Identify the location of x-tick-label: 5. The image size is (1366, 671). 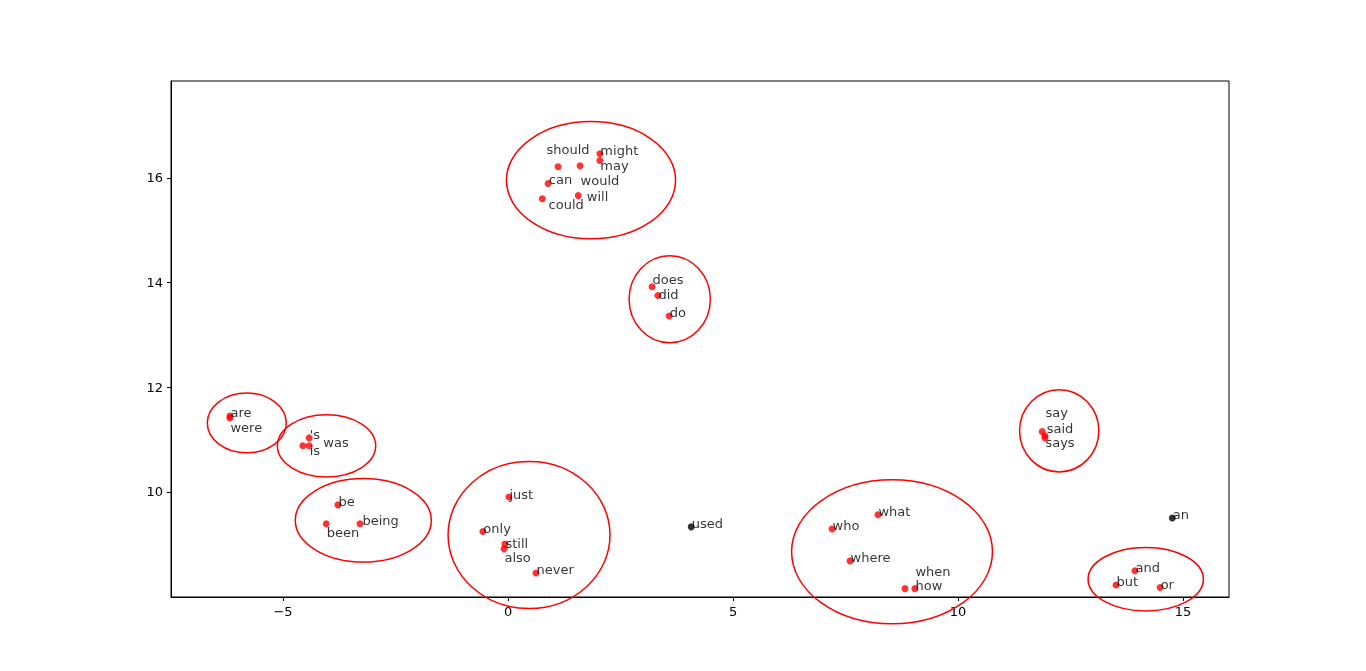
(733, 611).